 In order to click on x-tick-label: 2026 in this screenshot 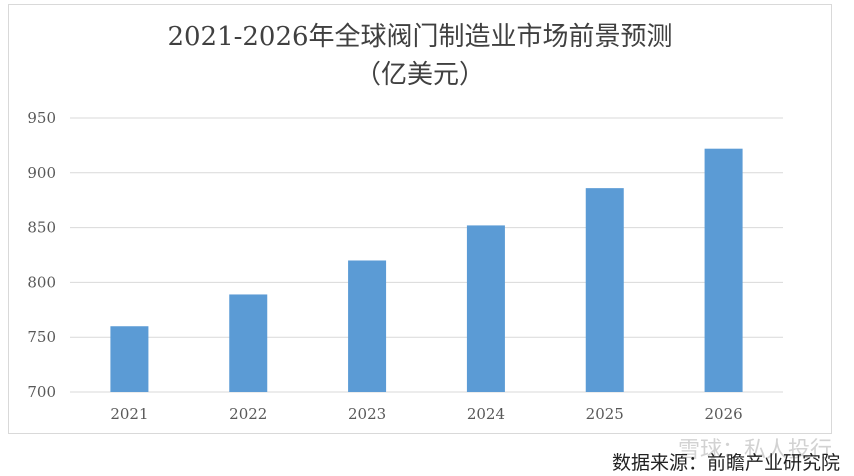, I will do `click(723, 414)`.